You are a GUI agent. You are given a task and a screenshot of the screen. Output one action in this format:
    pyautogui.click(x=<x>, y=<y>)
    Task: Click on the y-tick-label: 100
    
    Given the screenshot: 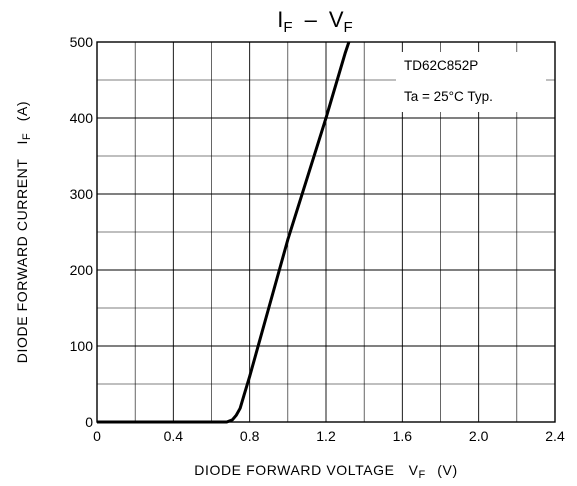 What is the action you would take?
    pyautogui.click(x=82, y=346)
    